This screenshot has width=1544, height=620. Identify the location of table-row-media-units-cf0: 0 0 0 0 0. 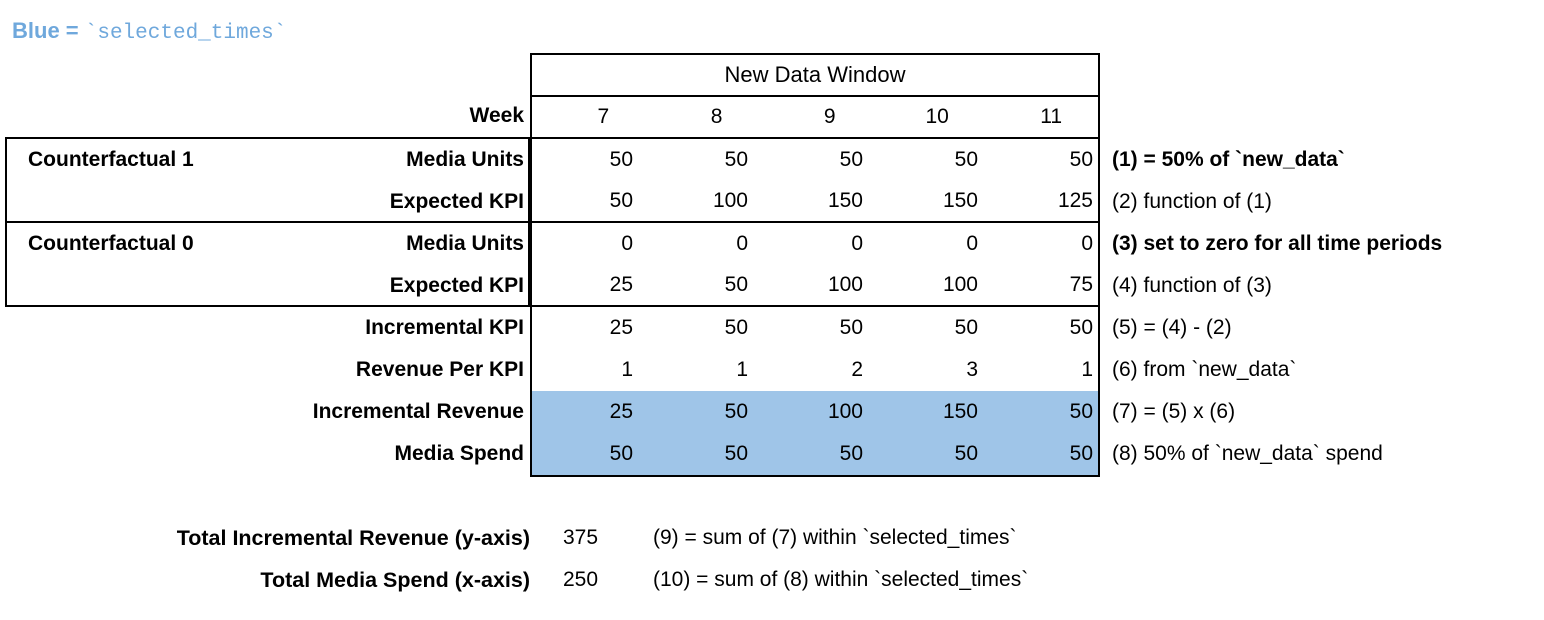
(815, 244).